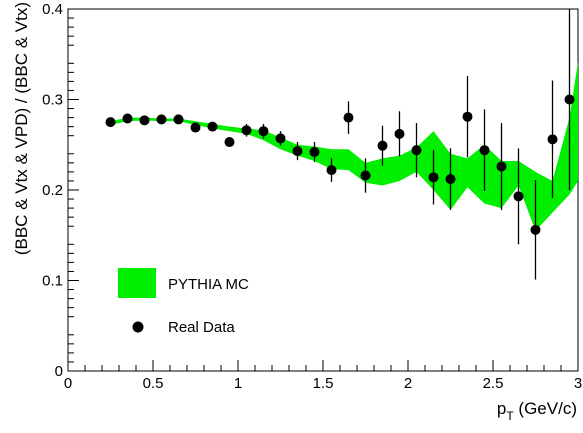  What do you see at coordinates (52, 100) in the screenshot?
I see `y-tick-label: 0.3` at bounding box center [52, 100].